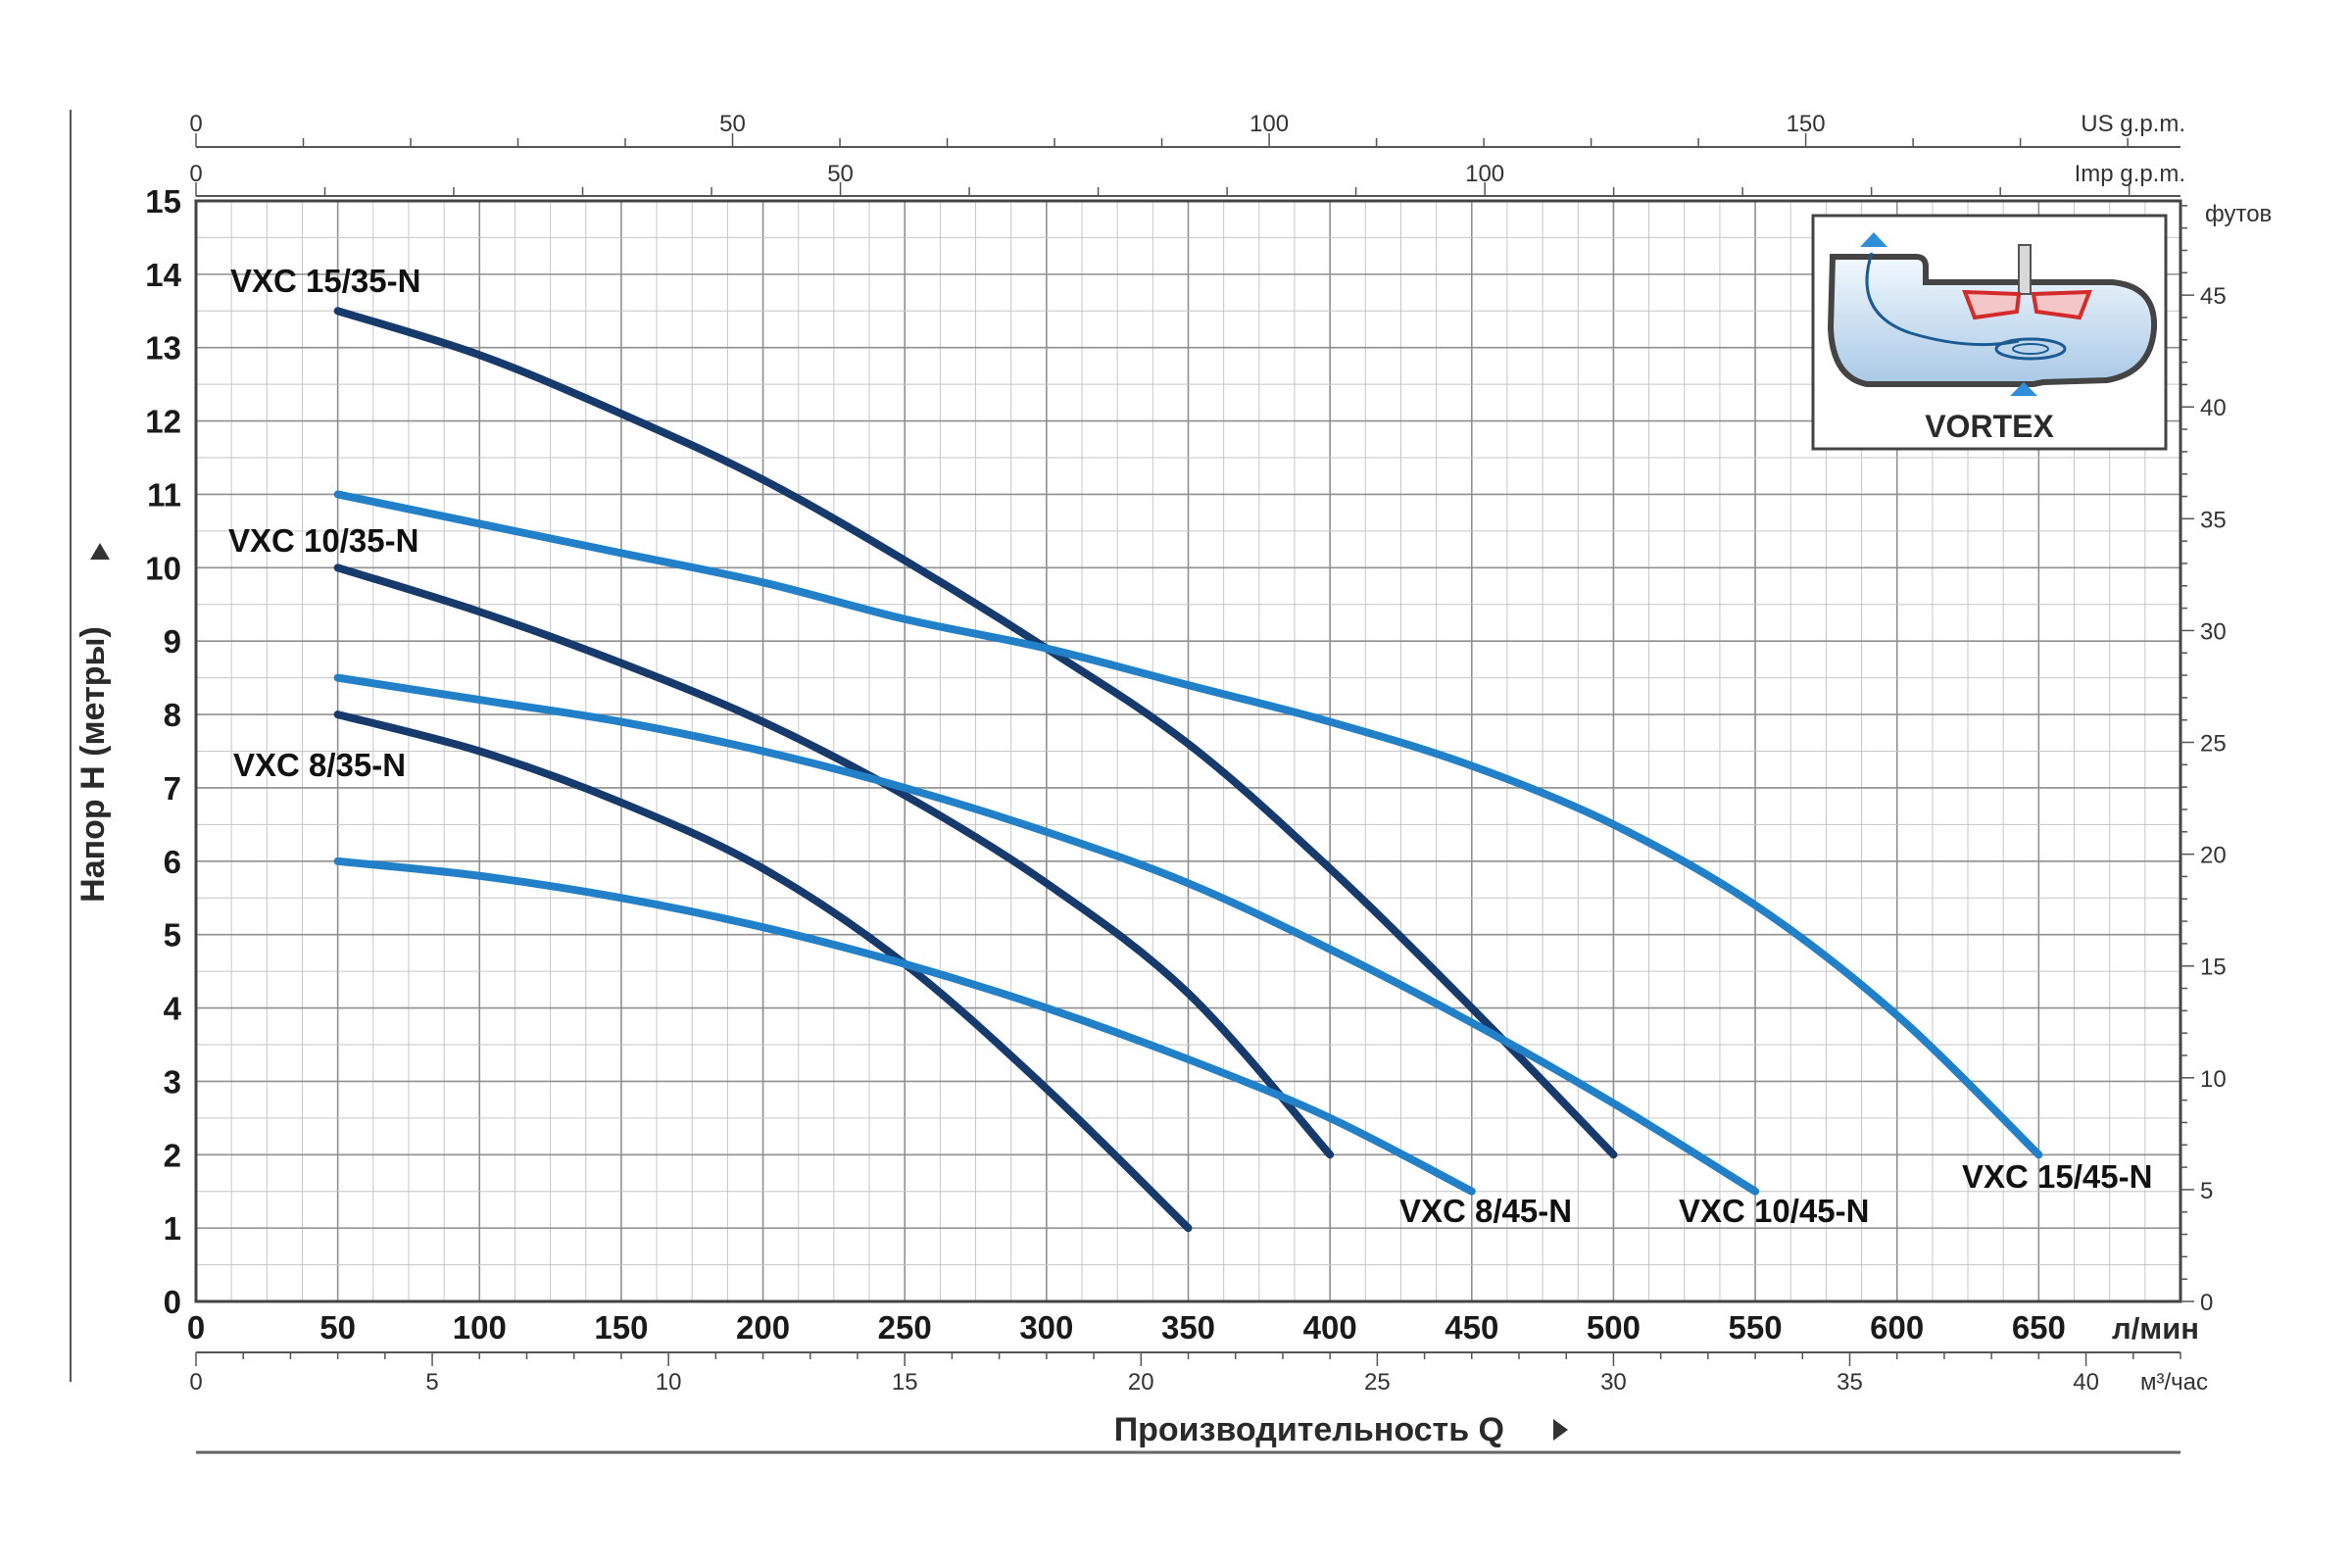 This screenshot has width=2352, height=1568. I want to click on inlet-arrow-icon, so click(2023, 389).